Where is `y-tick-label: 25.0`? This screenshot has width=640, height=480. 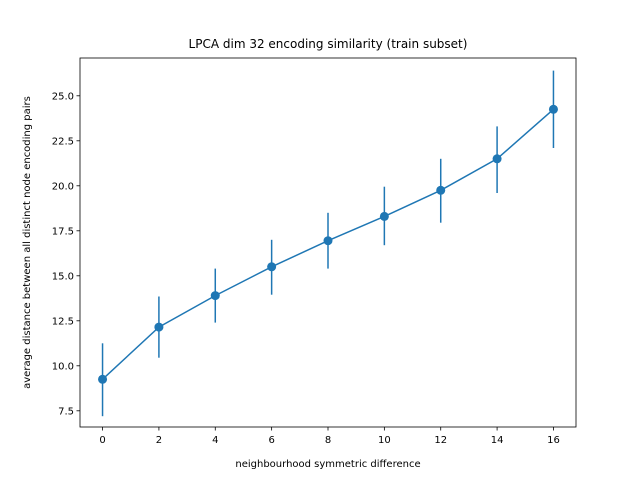 y-tick-label: 25.0 is located at coordinates (63, 96).